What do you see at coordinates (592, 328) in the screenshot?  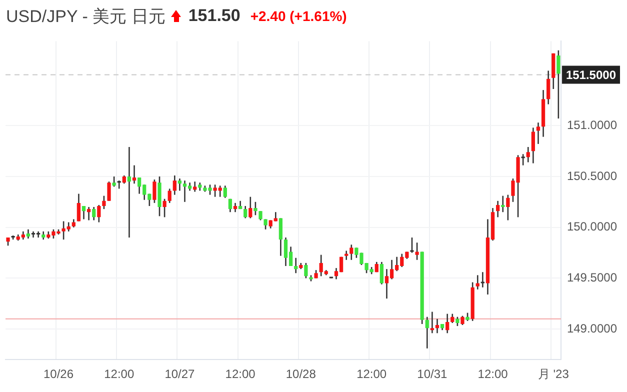 I see `y-tick-label: 149.0000` at bounding box center [592, 328].